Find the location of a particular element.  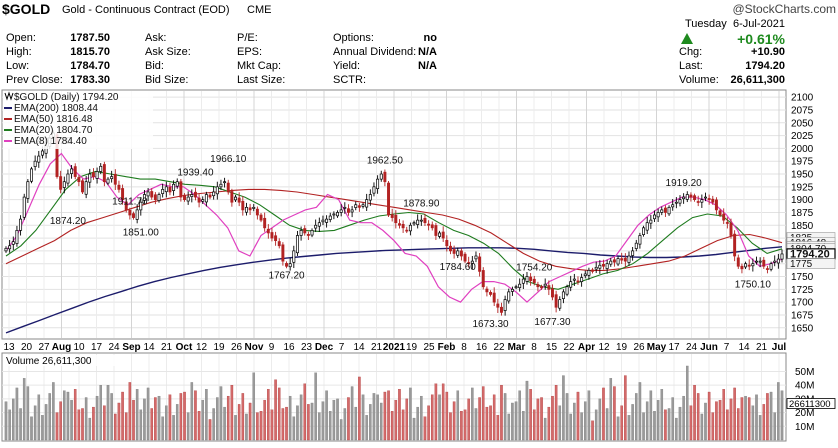

price-annotation: 1754.20 is located at coordinates (534, 267).